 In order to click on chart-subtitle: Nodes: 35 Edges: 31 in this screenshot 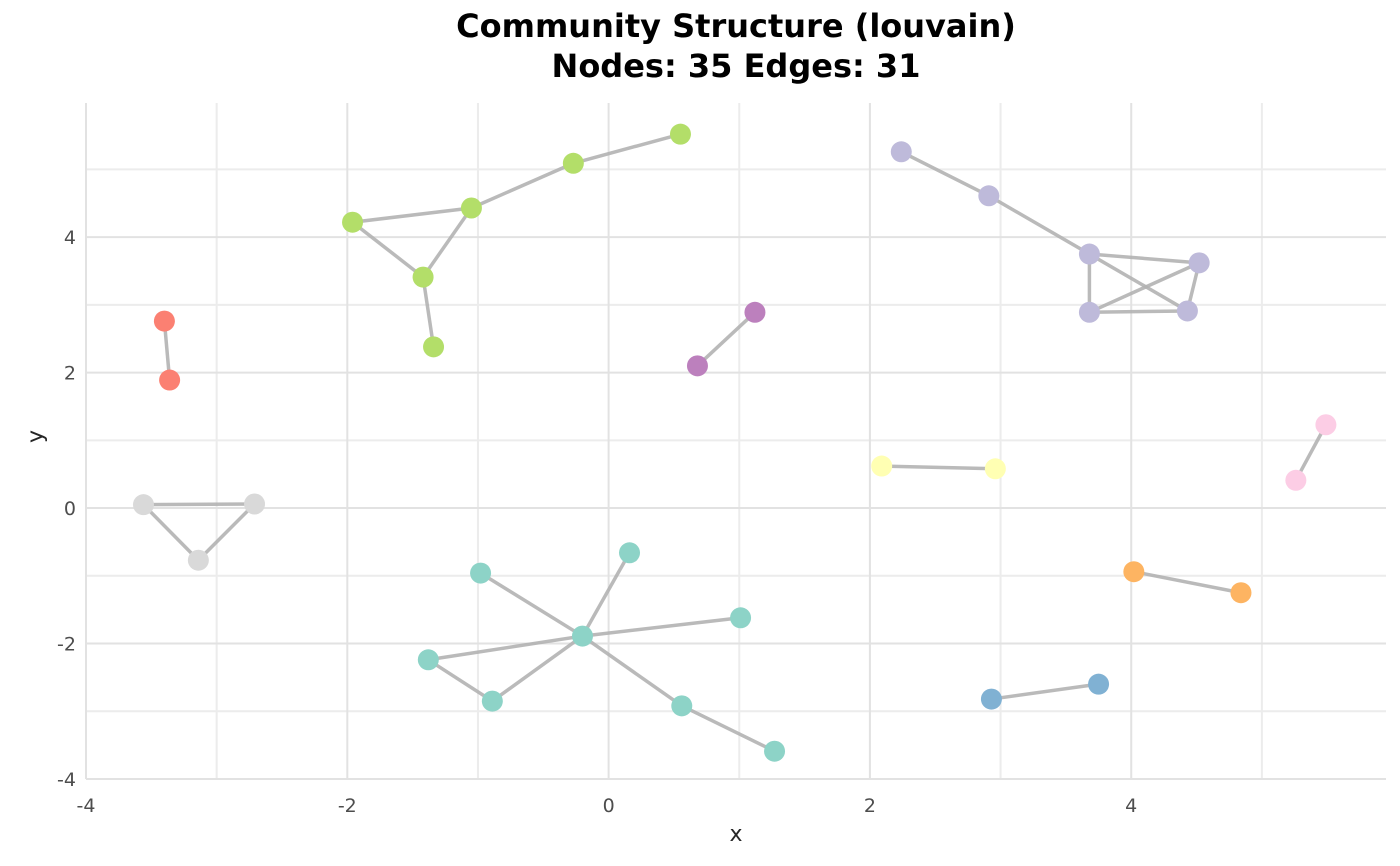, I will do `click(736, 66)`.